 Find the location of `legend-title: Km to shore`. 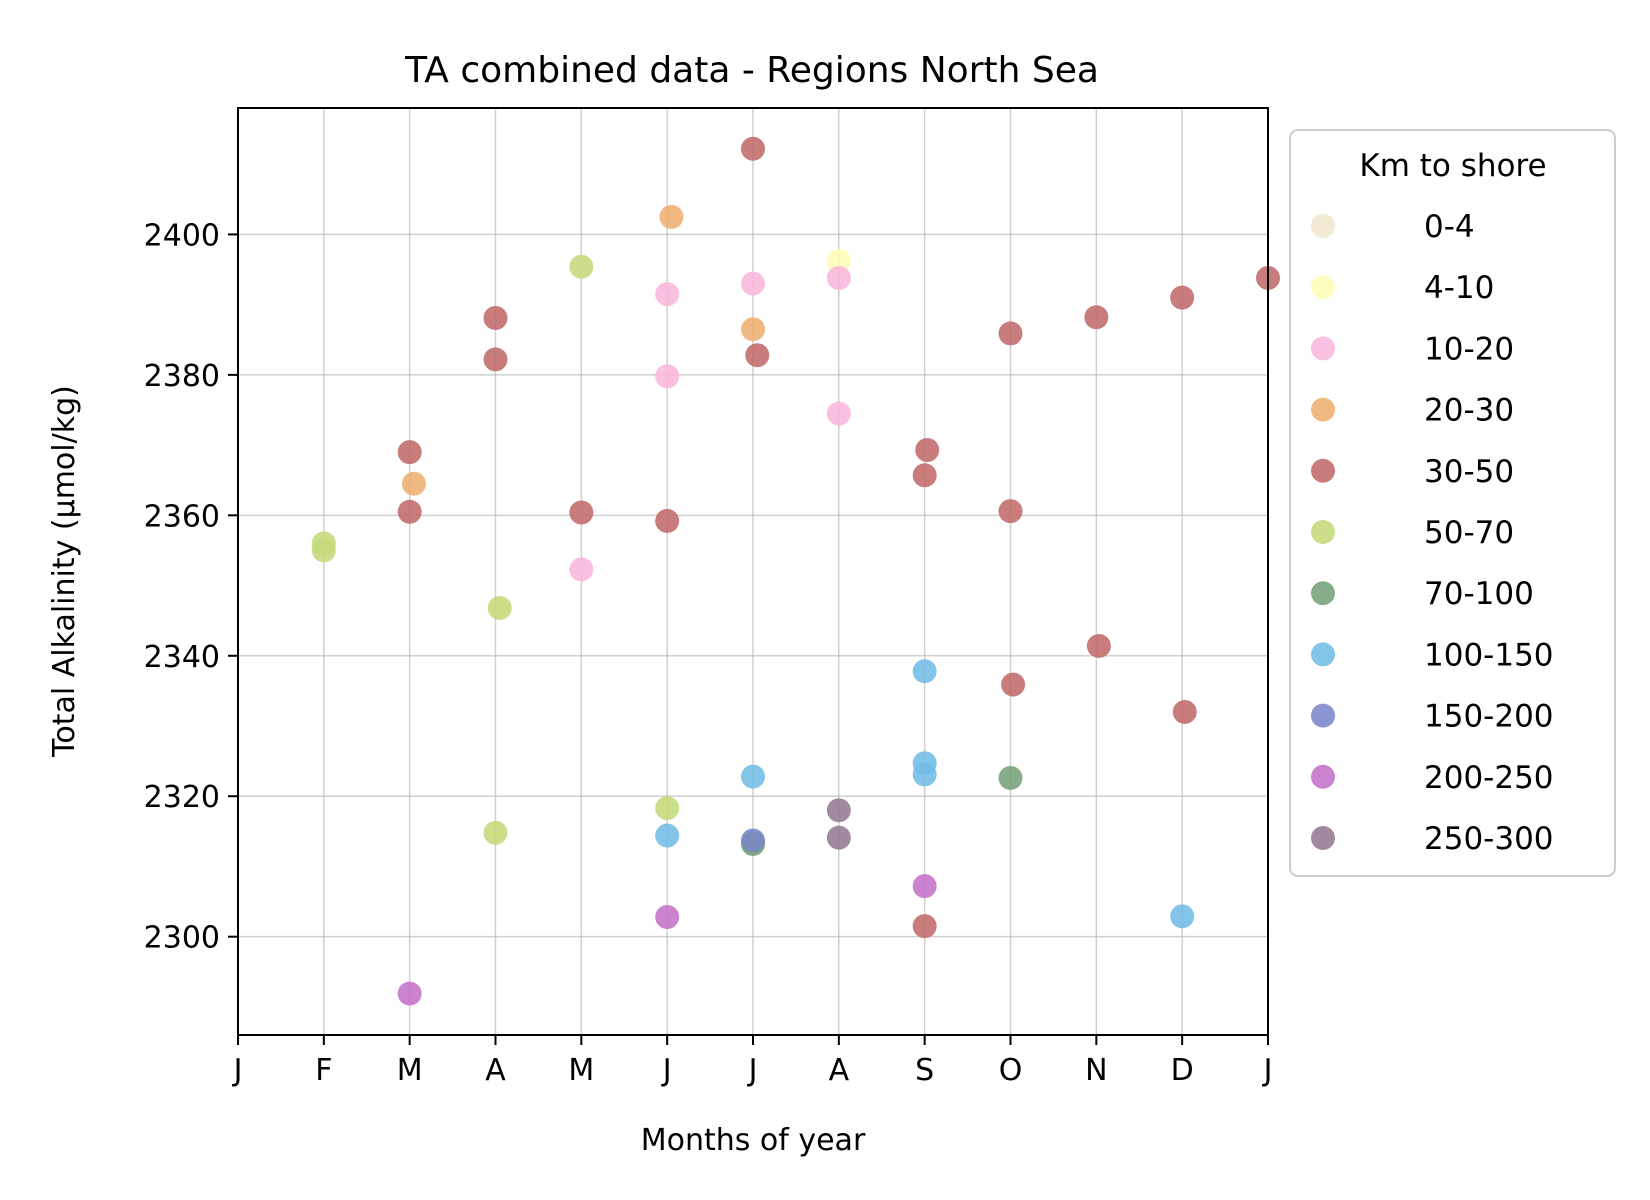

legend-title: Km to shore is located at coordinates (1452, 166).